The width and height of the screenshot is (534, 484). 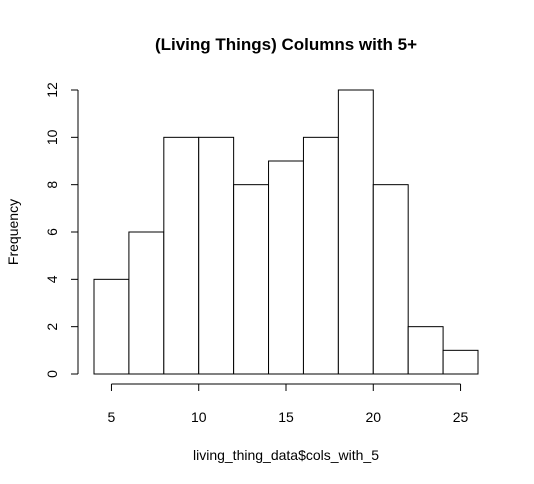 I want to click on x-axis: 5 10 15 20 25, so click(x=288, y=404).